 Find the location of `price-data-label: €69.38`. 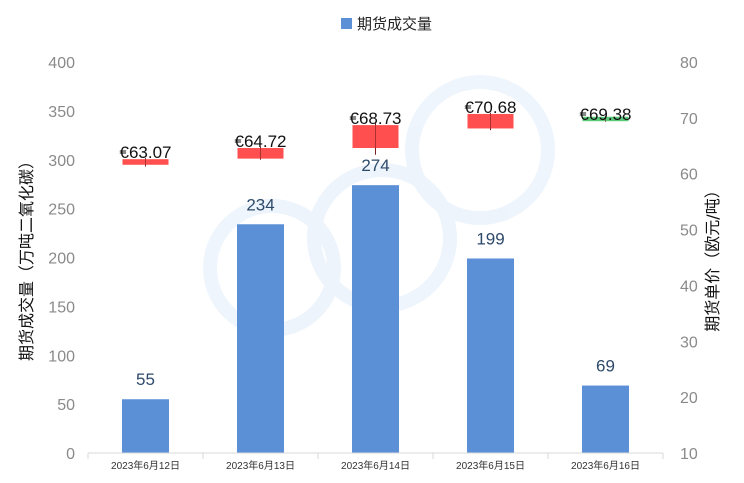

price-data-label: €69.38 is located at coordinates (606, 114).